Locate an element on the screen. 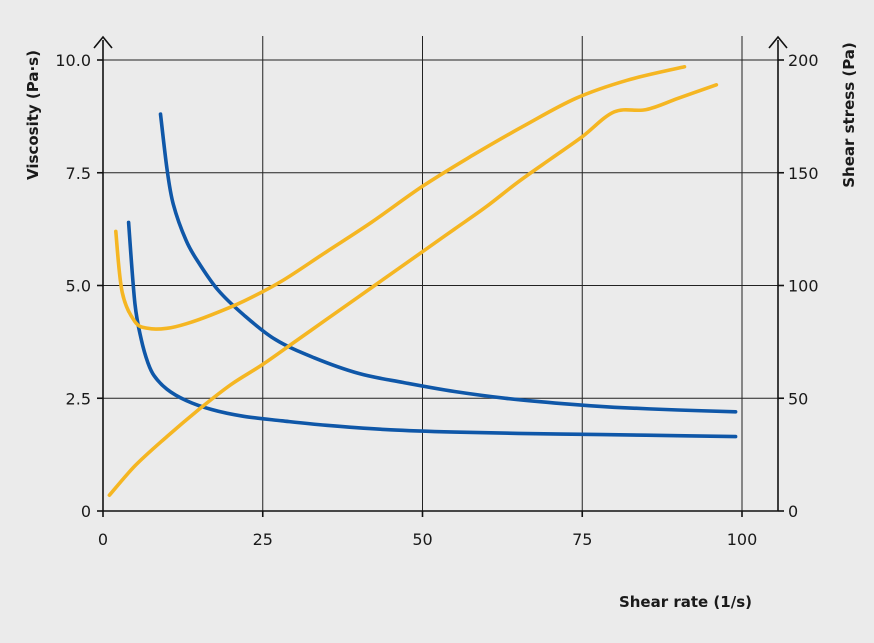  y-right-tick-label: 100 is located at coordinates (803, 286).